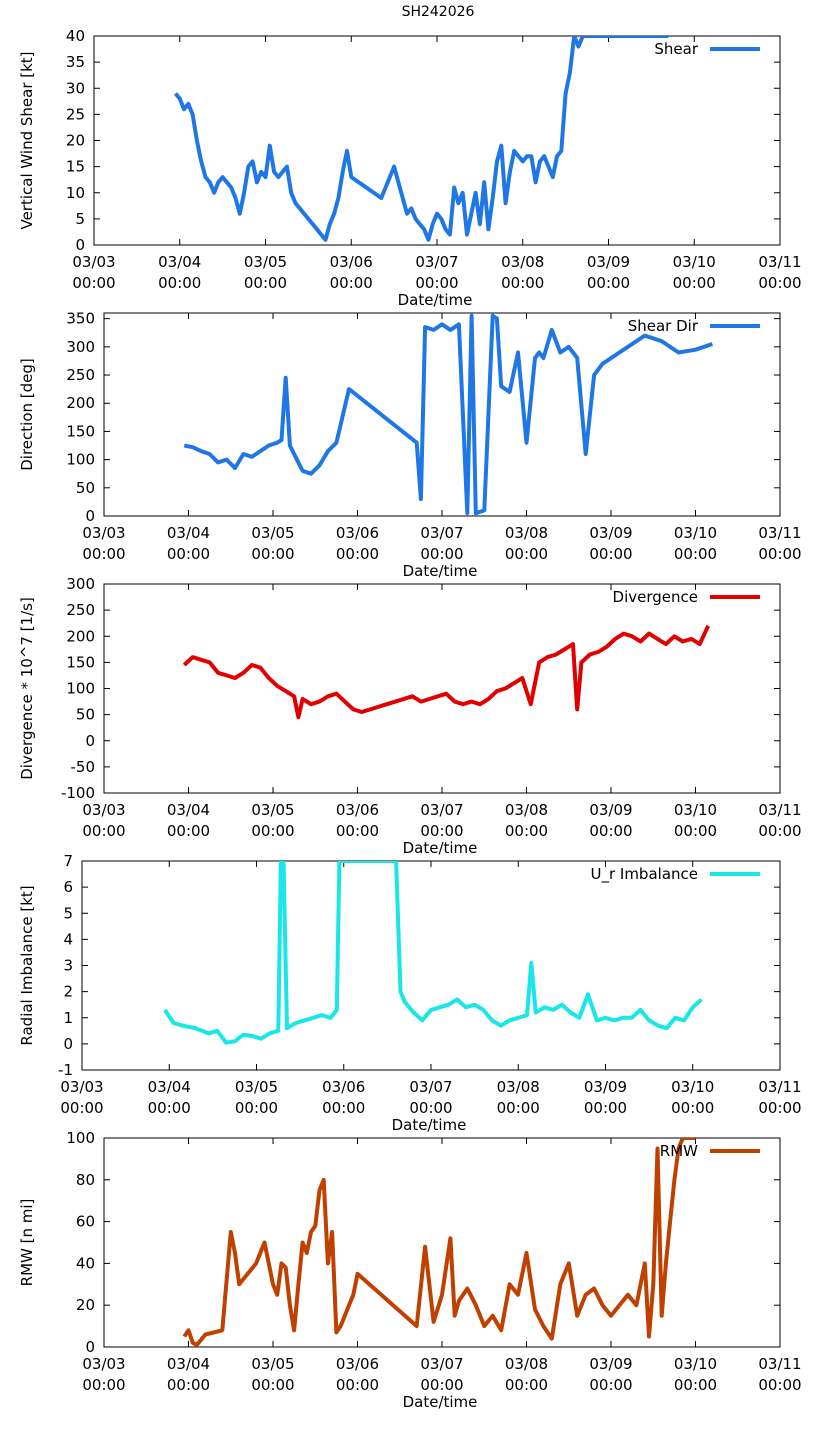 The width and height of the screenshot is (822, 1439). I want to click on y-tick-label: 80, so click(85, 1180).